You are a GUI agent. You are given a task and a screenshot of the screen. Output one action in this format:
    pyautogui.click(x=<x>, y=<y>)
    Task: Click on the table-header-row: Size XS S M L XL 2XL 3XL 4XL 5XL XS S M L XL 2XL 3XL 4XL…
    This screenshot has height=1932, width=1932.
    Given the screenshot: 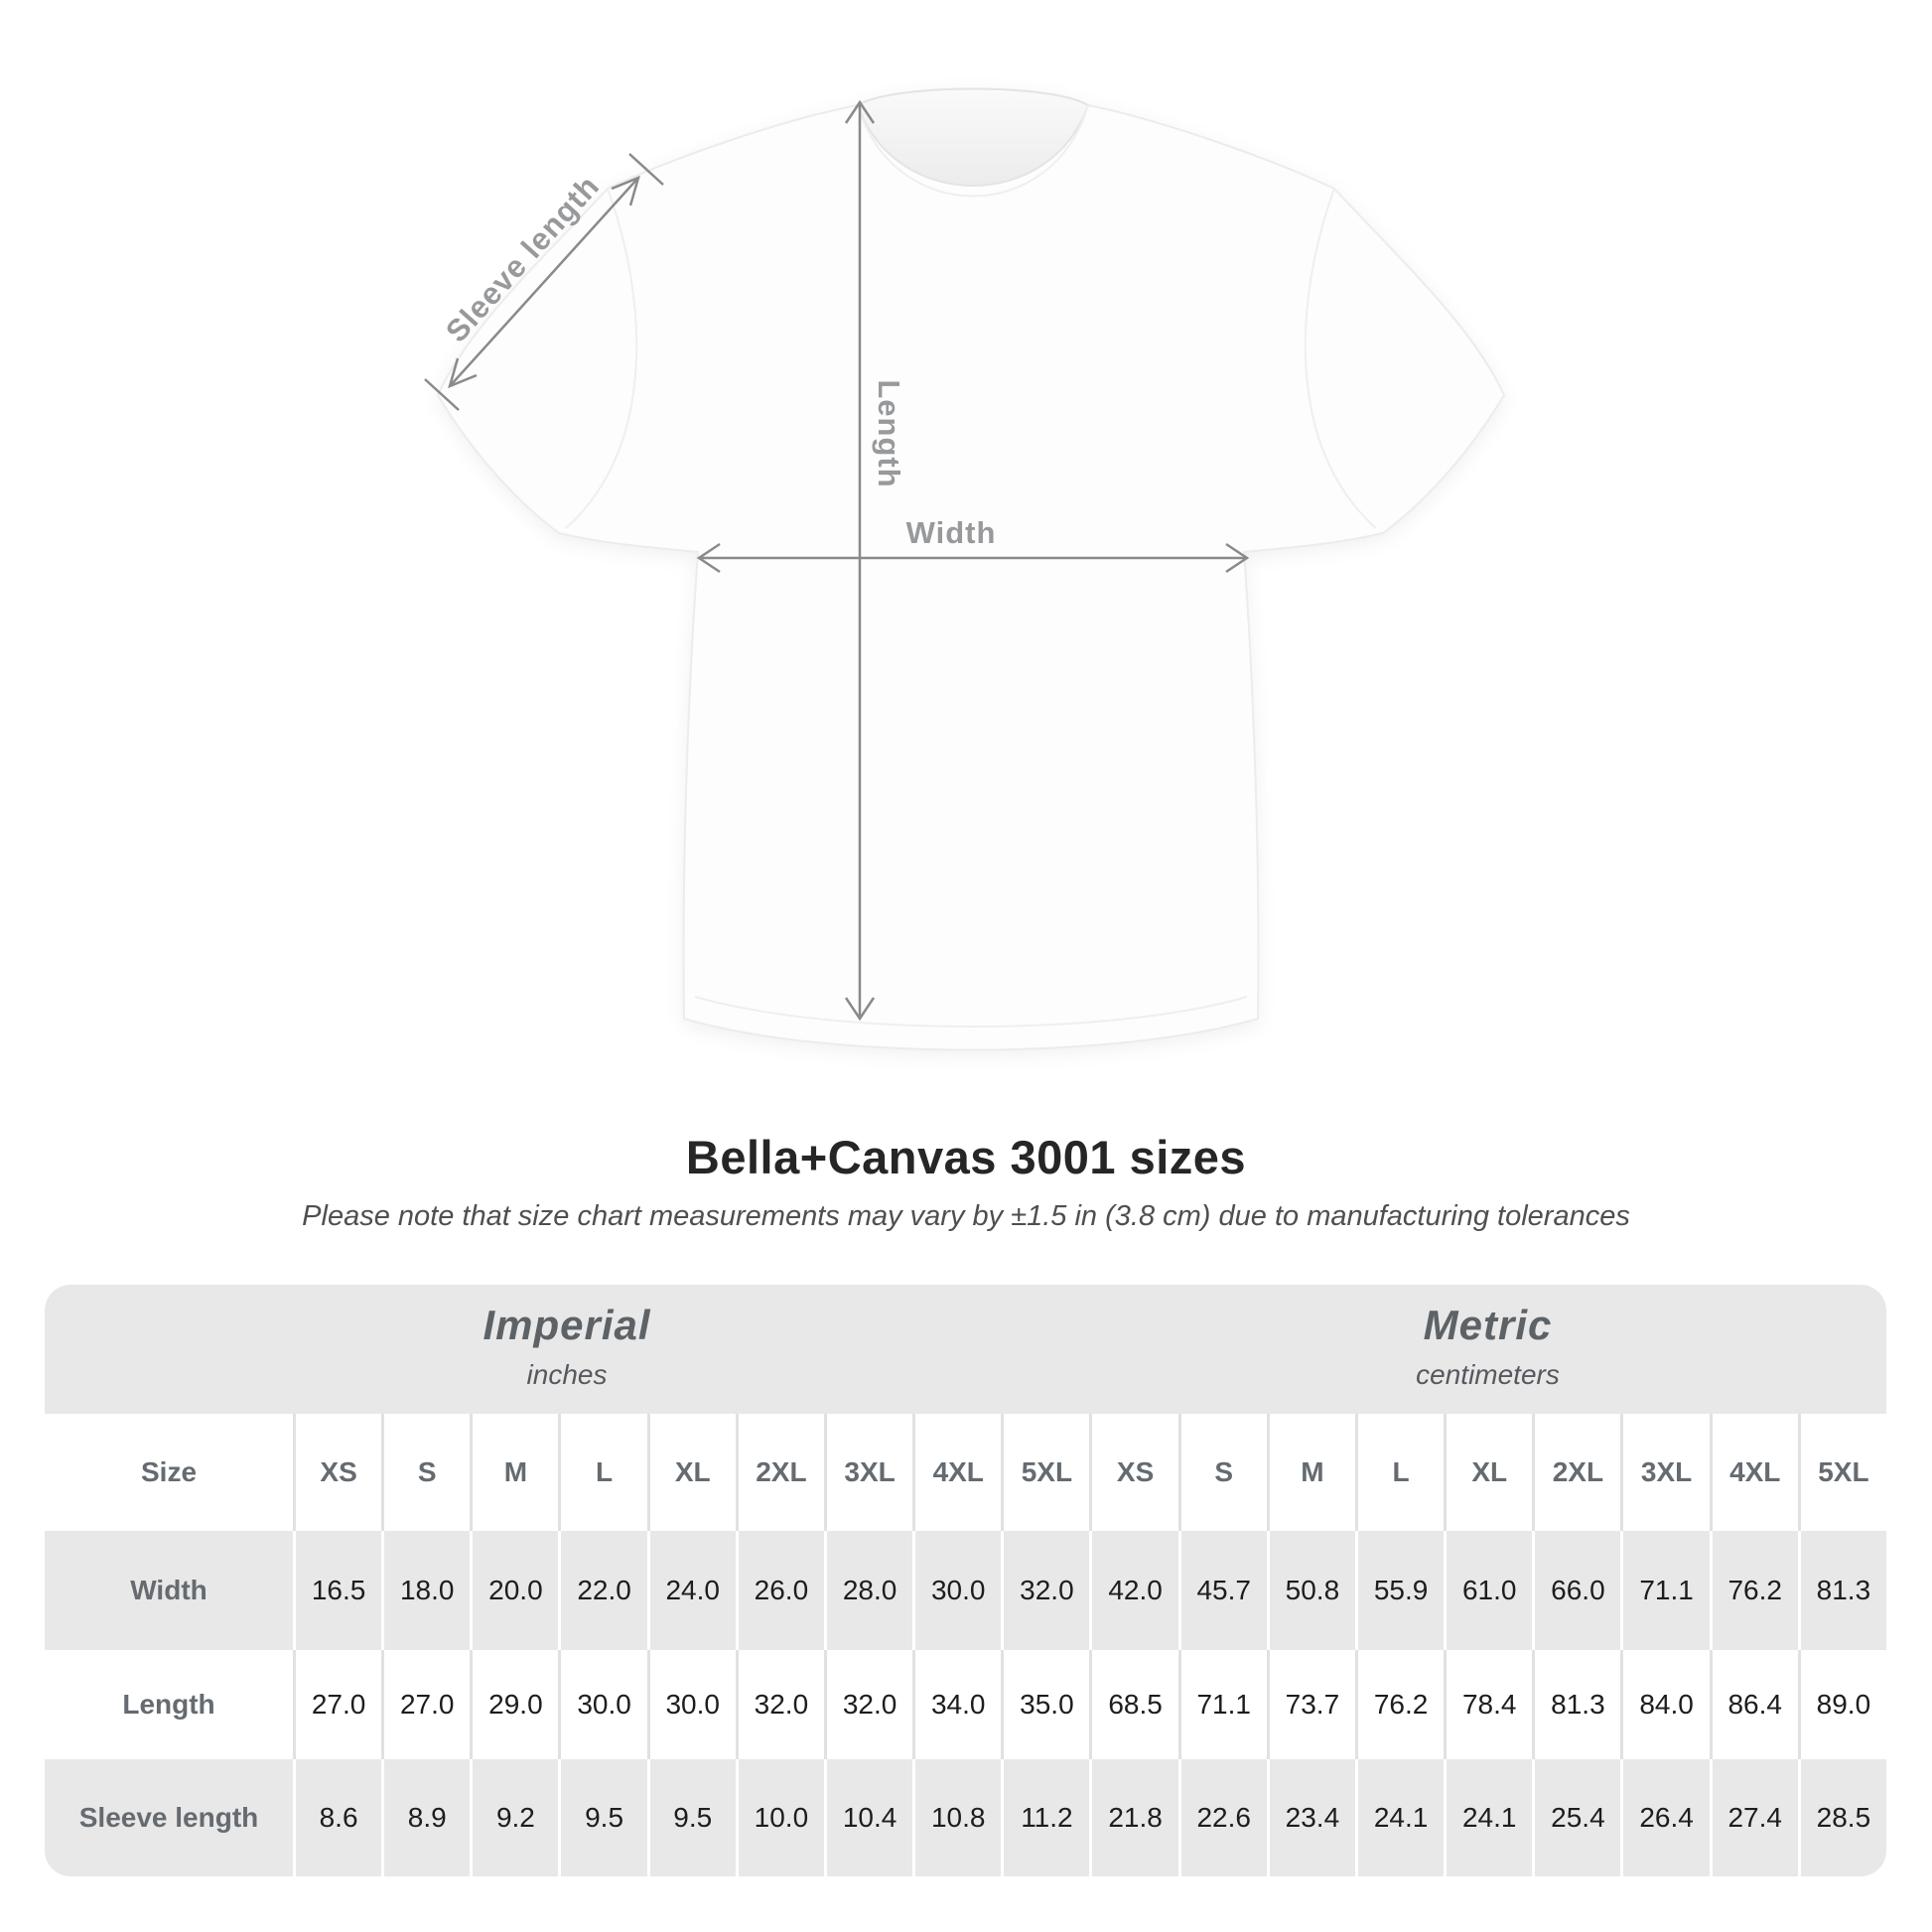 What is the action you would take?
    pyautogui.click(x=966, y=1472)
    